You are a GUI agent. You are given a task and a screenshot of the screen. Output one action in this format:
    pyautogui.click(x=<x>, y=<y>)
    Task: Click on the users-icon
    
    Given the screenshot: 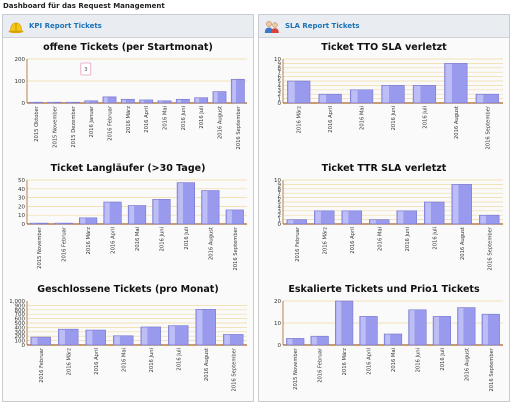 What is the action you would take?
    pyautogui.click(x=271, y=27)
    